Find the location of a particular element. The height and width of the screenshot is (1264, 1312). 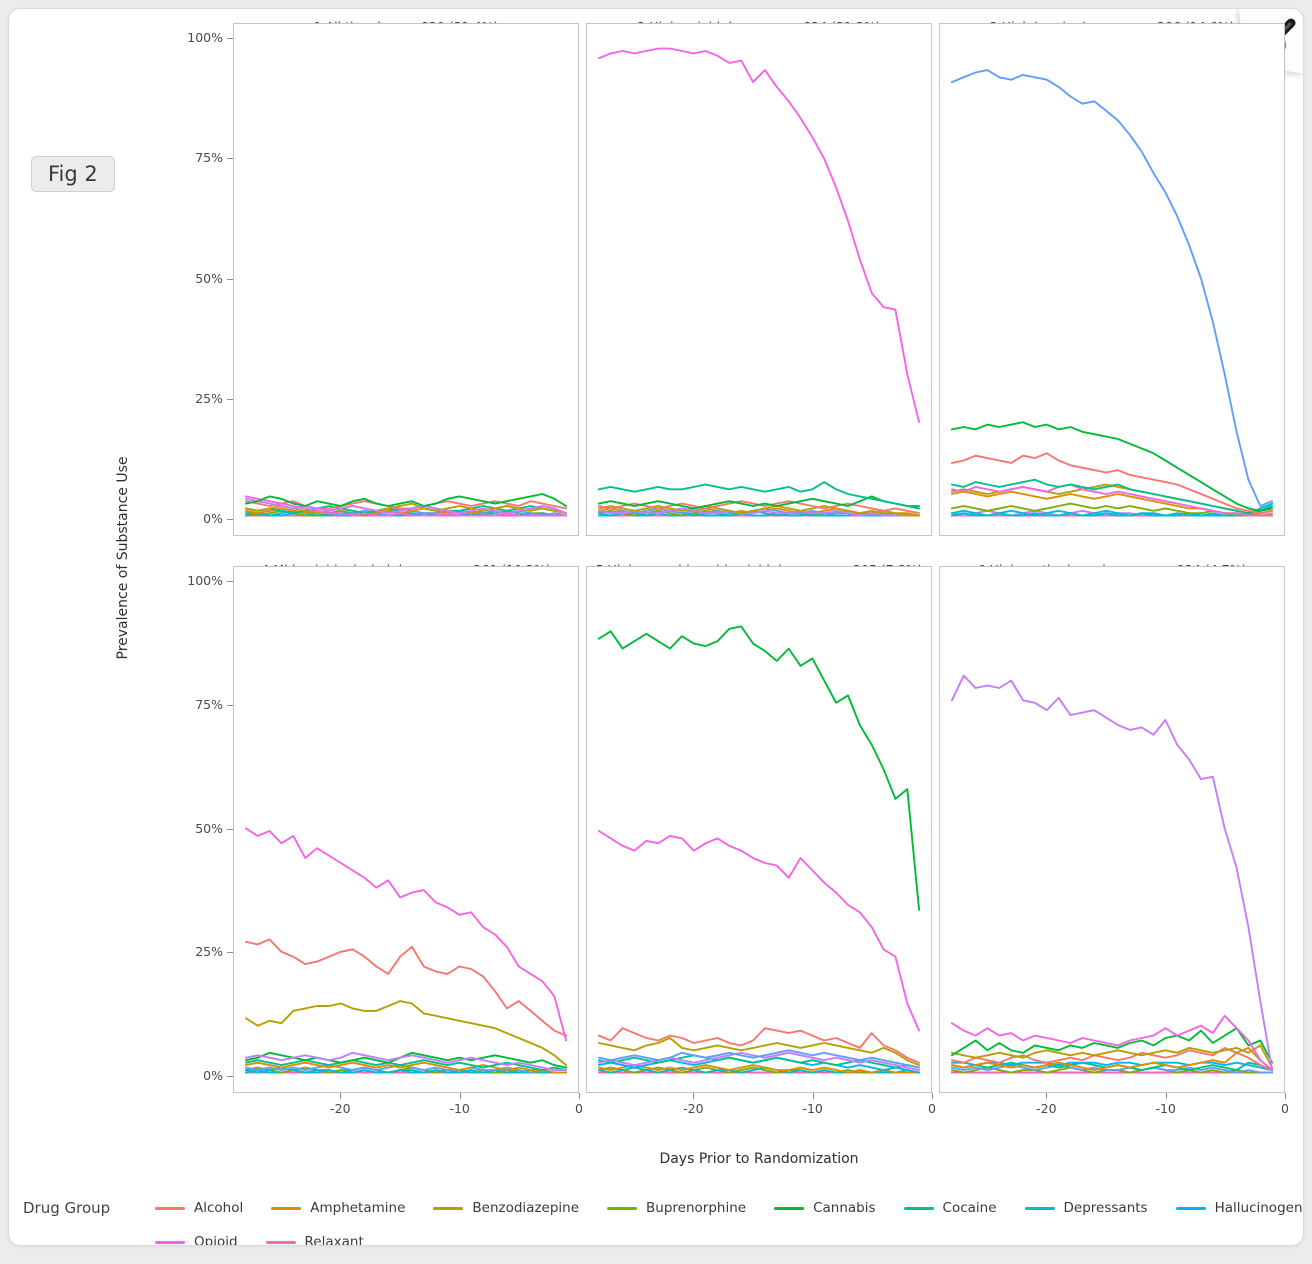

legend-item-benzodiazepine: Benzodiazepine is located at coordinates (506, 1208).